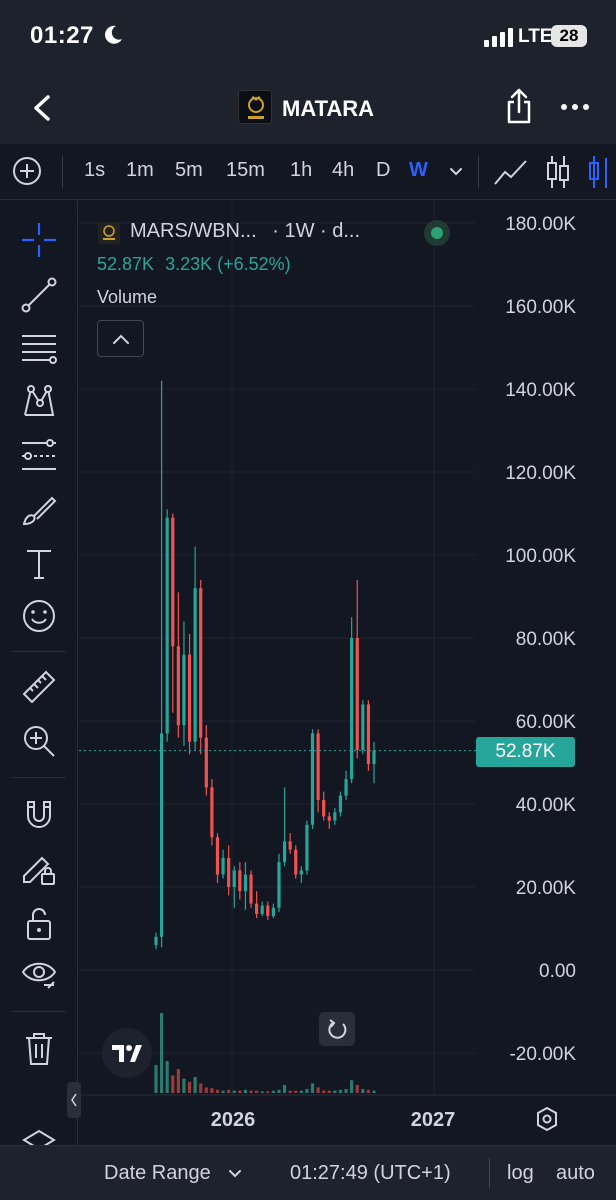  What do you see at coordinates (575, 1173) in the screenshot?
I see `auto-scale-button: auto` at bounding box center [575, 1173].